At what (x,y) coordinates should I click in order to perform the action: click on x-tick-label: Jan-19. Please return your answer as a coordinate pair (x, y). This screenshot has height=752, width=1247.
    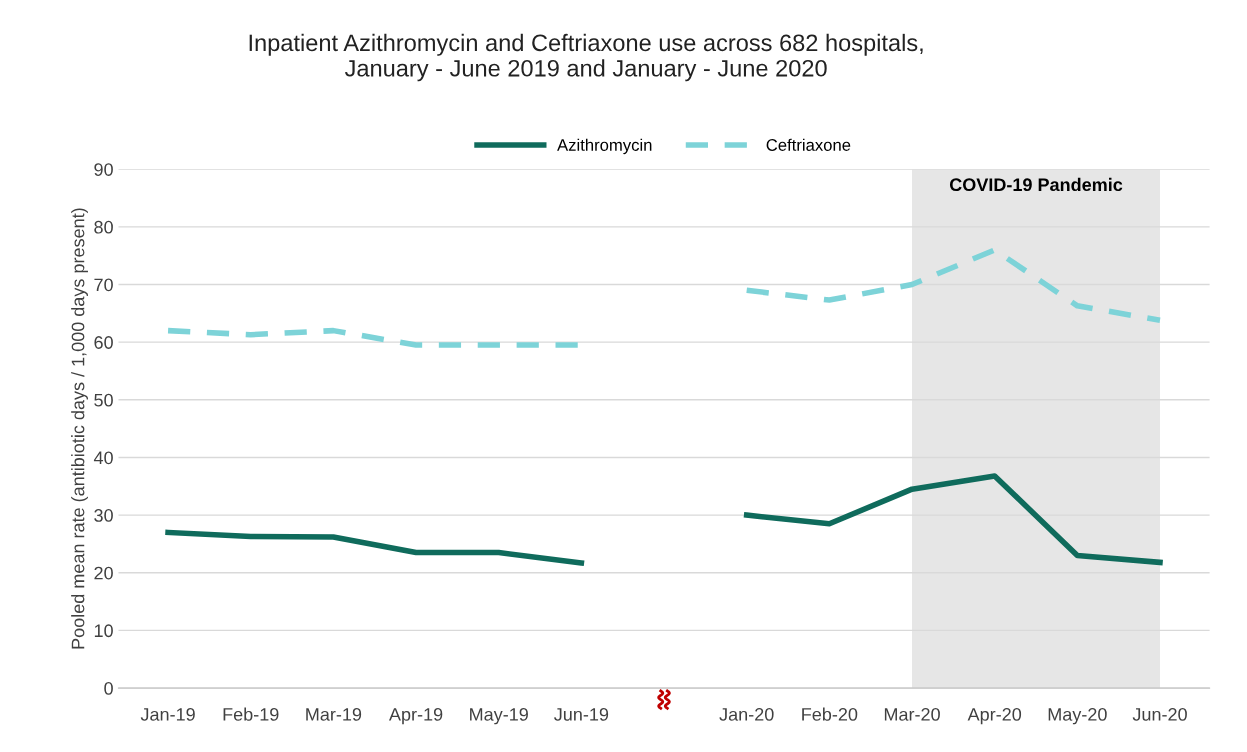
    Looking at the image, I should click on (167, 714).